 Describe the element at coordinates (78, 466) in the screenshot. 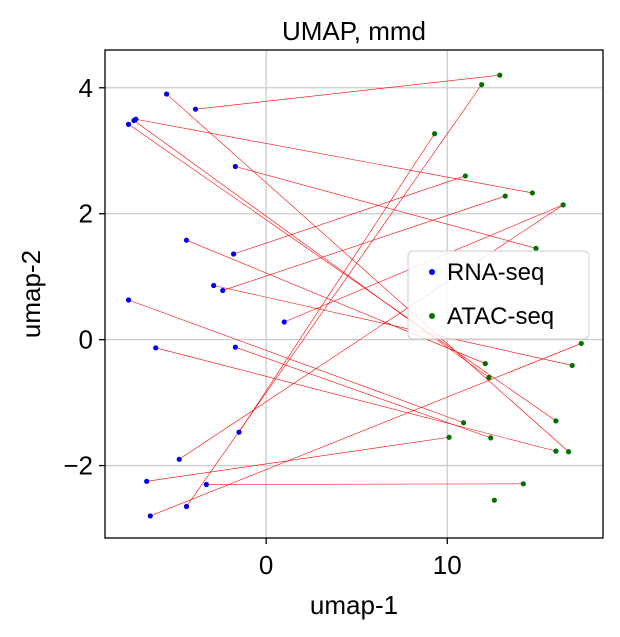

I see `y-tick-label: −2` at that location.